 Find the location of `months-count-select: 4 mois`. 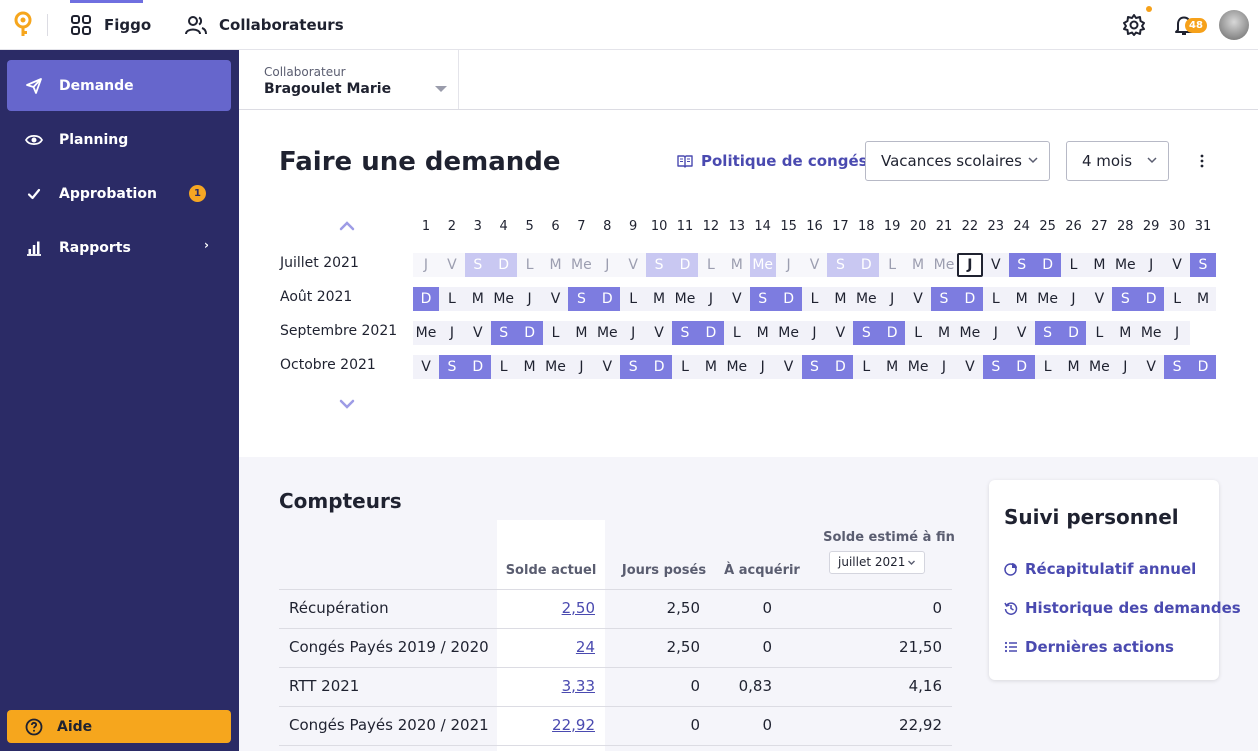

months-count-select: 4 mois is located at coordinates (1117, 161).